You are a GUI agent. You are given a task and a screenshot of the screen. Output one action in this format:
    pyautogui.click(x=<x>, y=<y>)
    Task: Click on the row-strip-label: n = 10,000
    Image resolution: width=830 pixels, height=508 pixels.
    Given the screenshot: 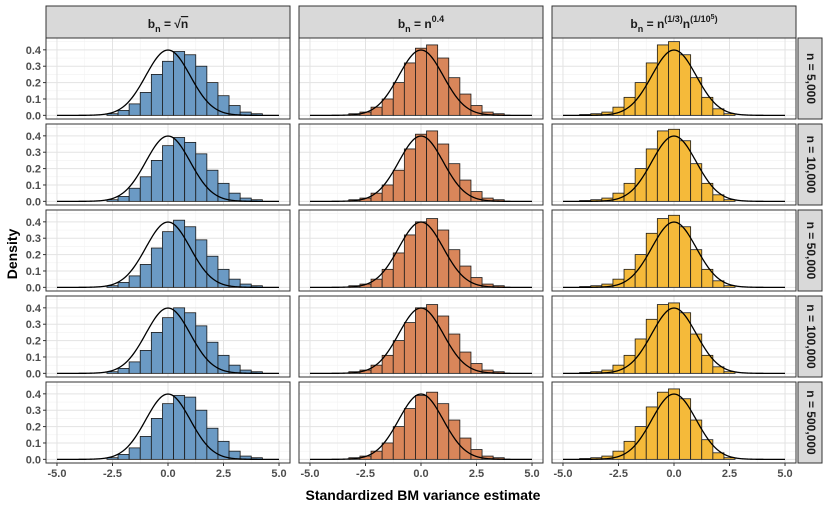 What is the action you would take?
    pyautogui.click(x=811, y=165)
    